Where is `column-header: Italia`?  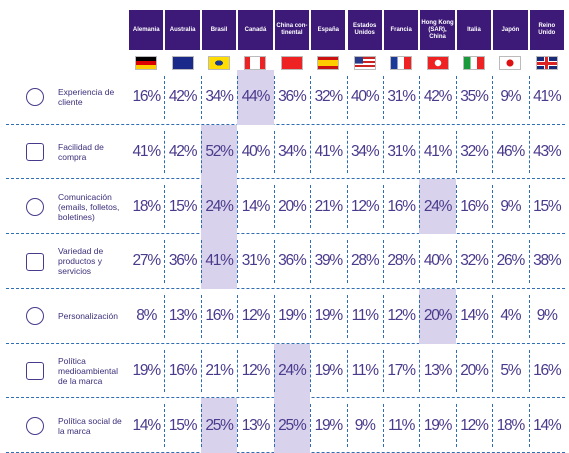 column-header: Italia is located at coordinates (474, 30).